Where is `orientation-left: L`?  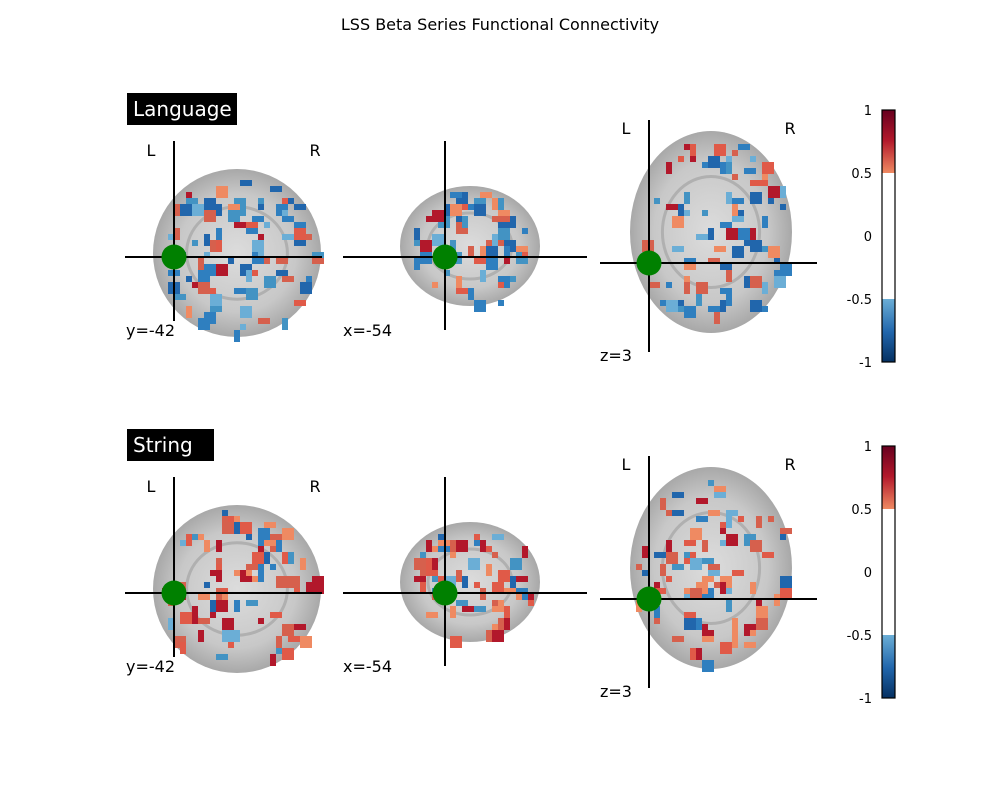 orientation-left: L is located at coordinates (626, 128).